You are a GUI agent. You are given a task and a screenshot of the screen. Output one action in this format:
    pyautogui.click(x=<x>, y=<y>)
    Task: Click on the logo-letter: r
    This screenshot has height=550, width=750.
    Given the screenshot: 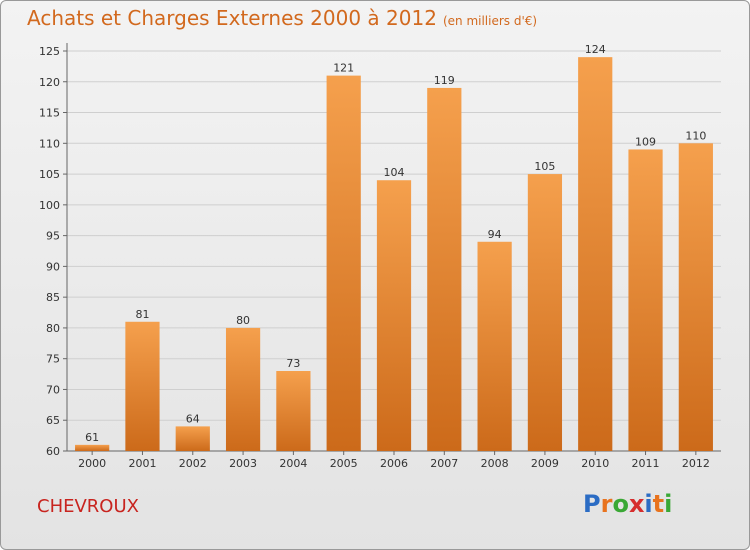 What is the action you would take?
    pyautogui.click(x=606, y=504)
    